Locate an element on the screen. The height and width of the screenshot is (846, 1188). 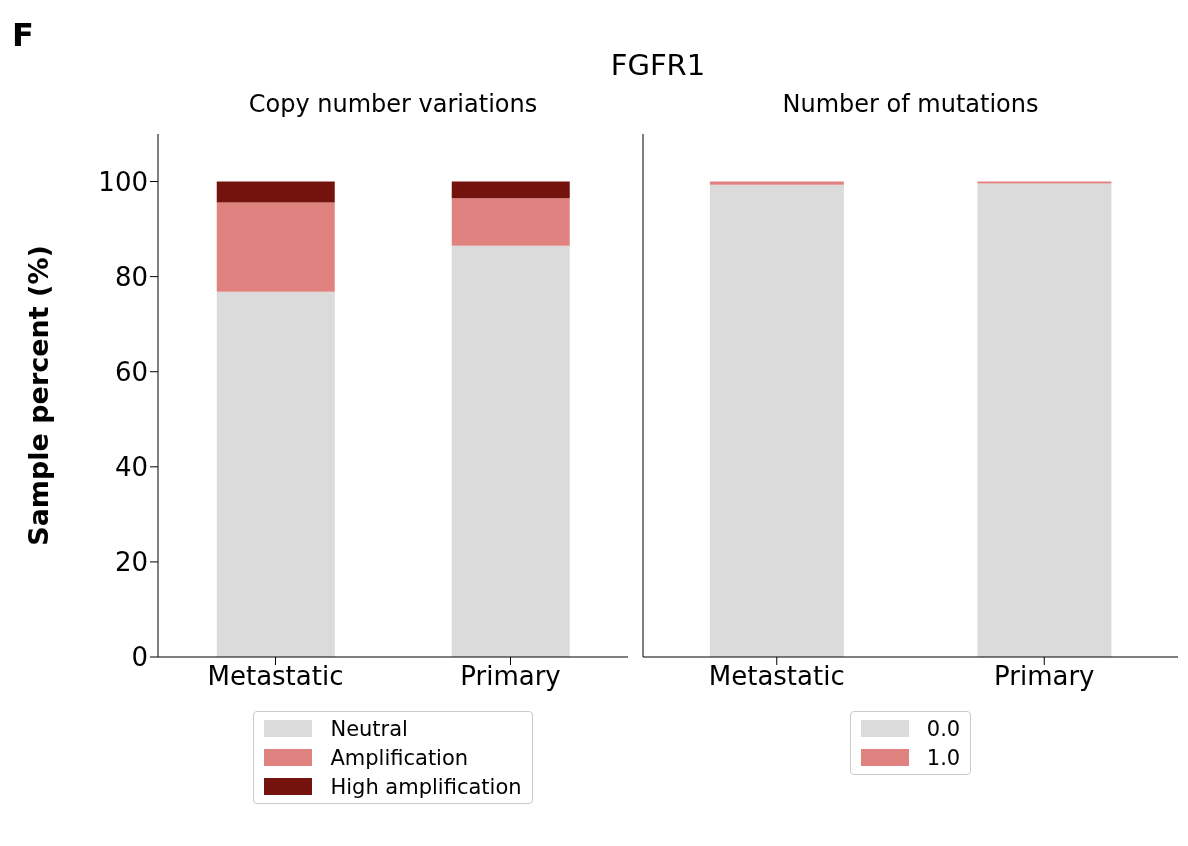
chart-title: Copy number variations is located at coordinates (393, 105).